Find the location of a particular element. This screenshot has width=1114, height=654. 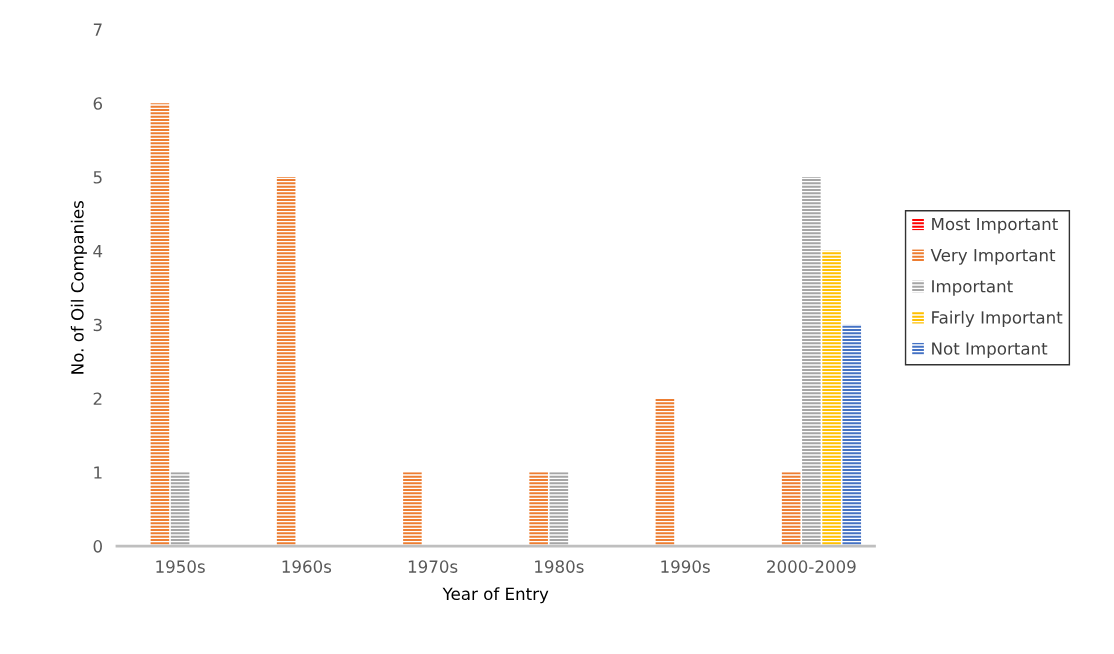

y-tick-label: 0 is located at coordinates (97, 546).